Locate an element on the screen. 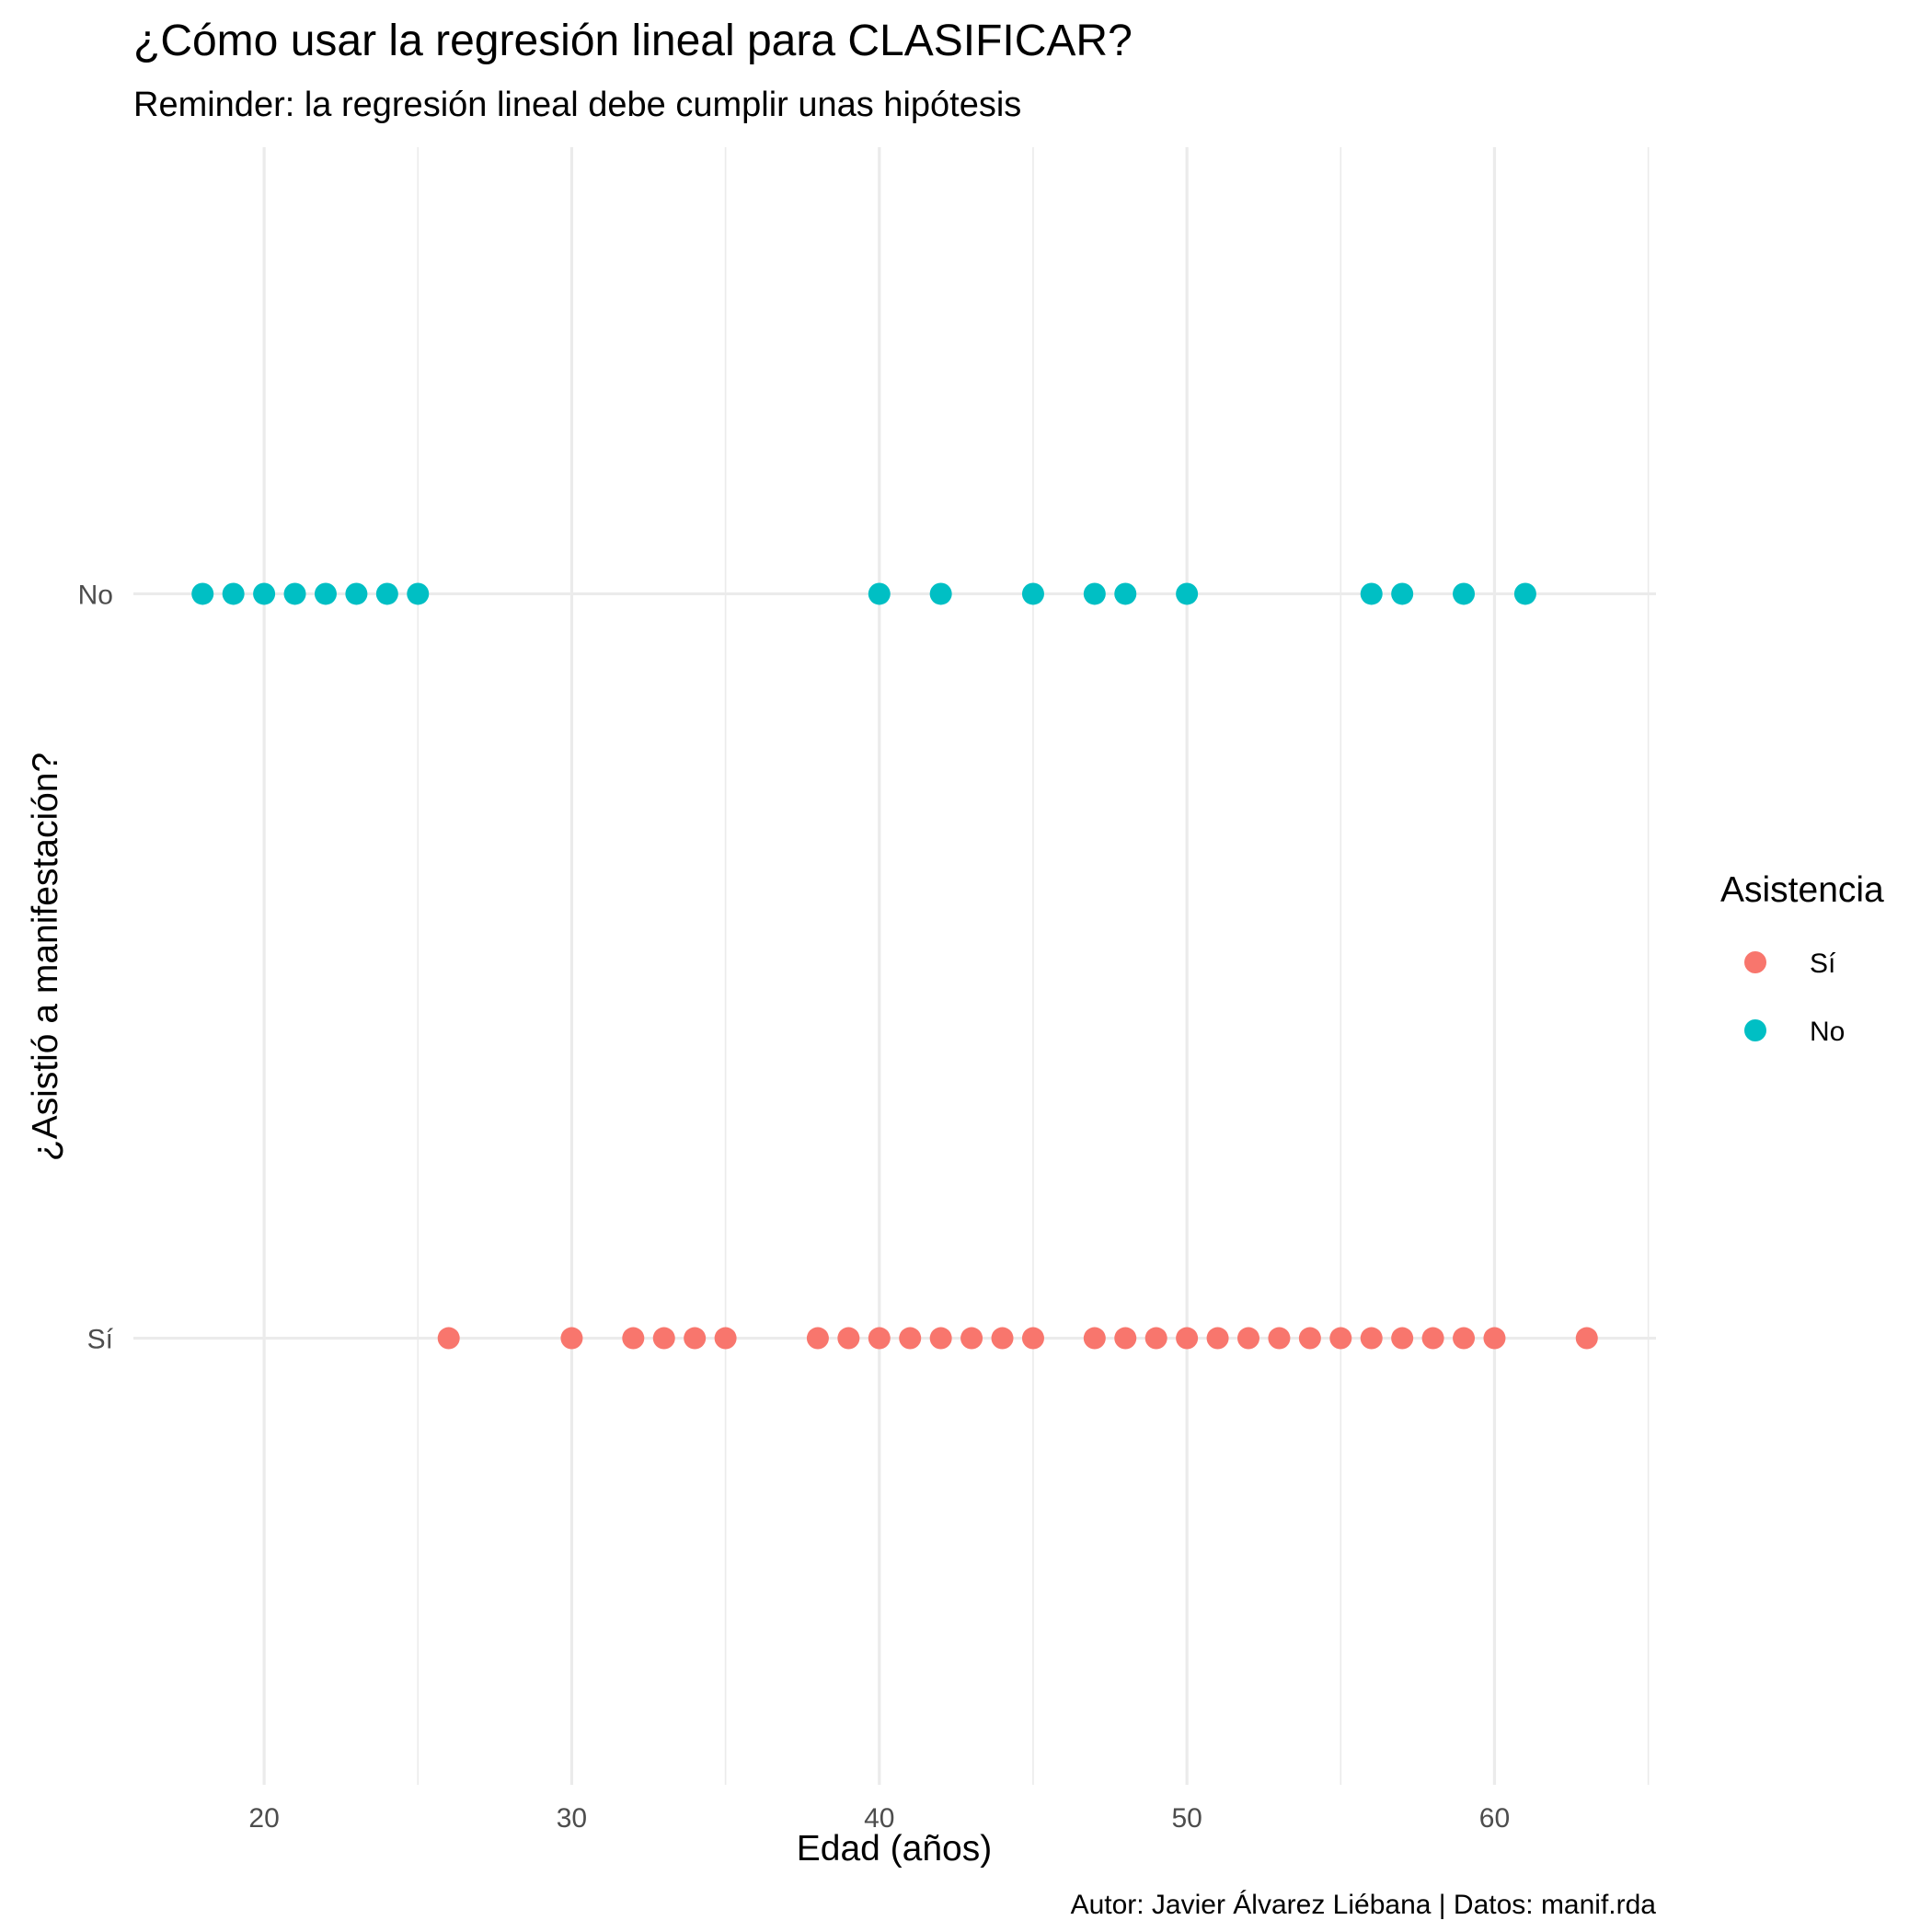  y-tick-label: No is located at coordinates (95, 595).